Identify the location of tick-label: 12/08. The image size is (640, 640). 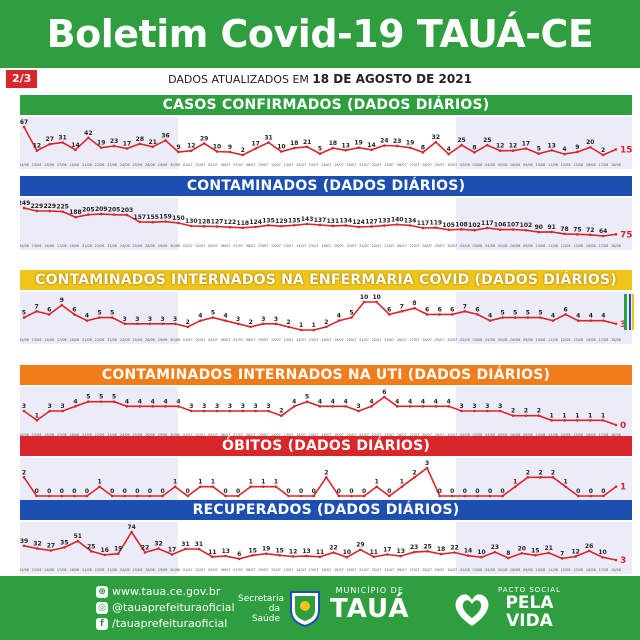
(566, 570).